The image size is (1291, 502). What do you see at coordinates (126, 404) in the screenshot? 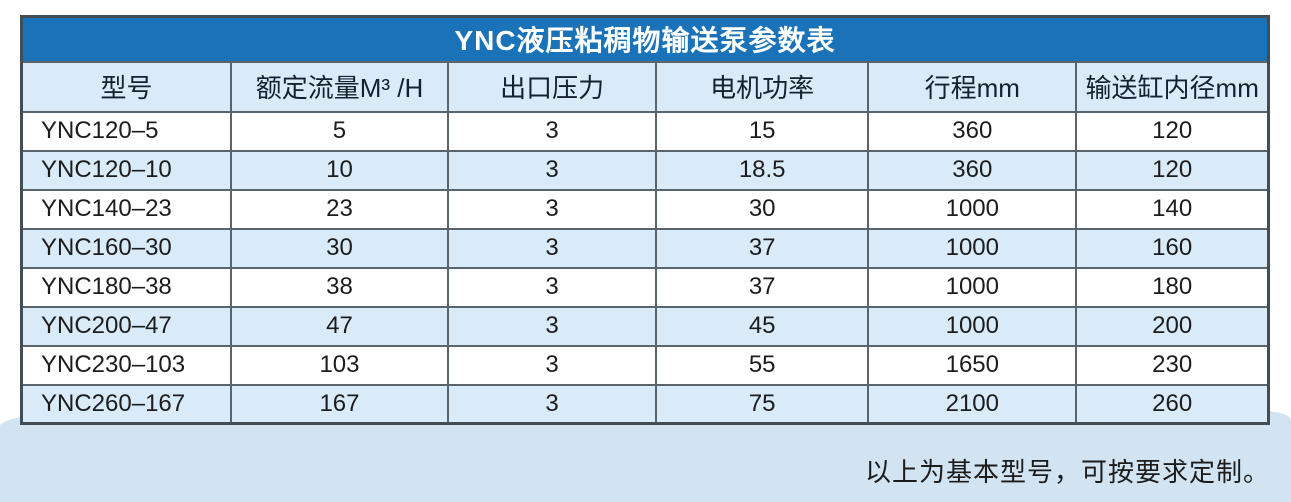
I see `model-cell: YNC260–167` at bounding box center [126, 404].